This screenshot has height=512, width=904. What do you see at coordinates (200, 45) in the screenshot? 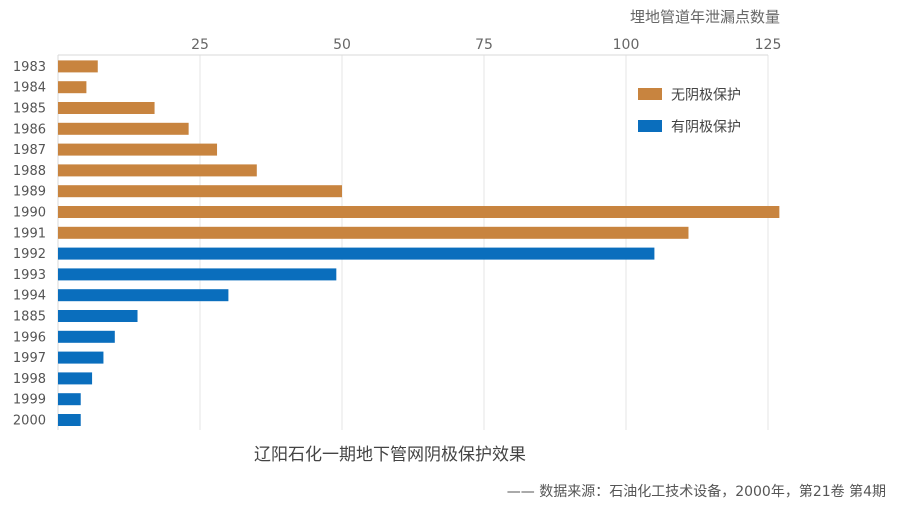
I see `x-tick-label: 25` at bounding box center [200, 45].